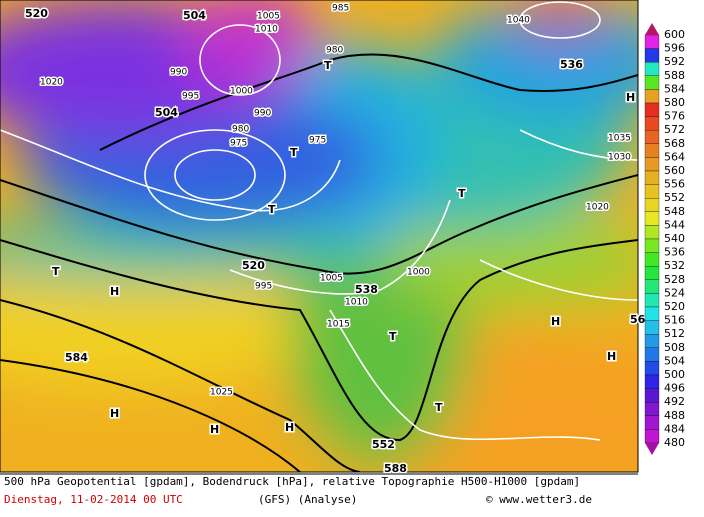 The image size is (704, 517). Describe the element at coordinates (674, 252) in the screenshot. I see `colorbar-label: 536` at that location.